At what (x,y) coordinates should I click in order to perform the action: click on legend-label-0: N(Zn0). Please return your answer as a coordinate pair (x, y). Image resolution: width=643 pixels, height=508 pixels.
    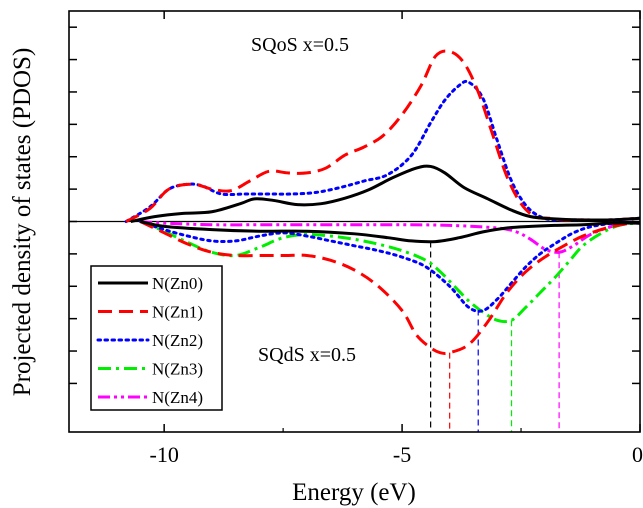
    Looking at the image, I should click on (177, 283).